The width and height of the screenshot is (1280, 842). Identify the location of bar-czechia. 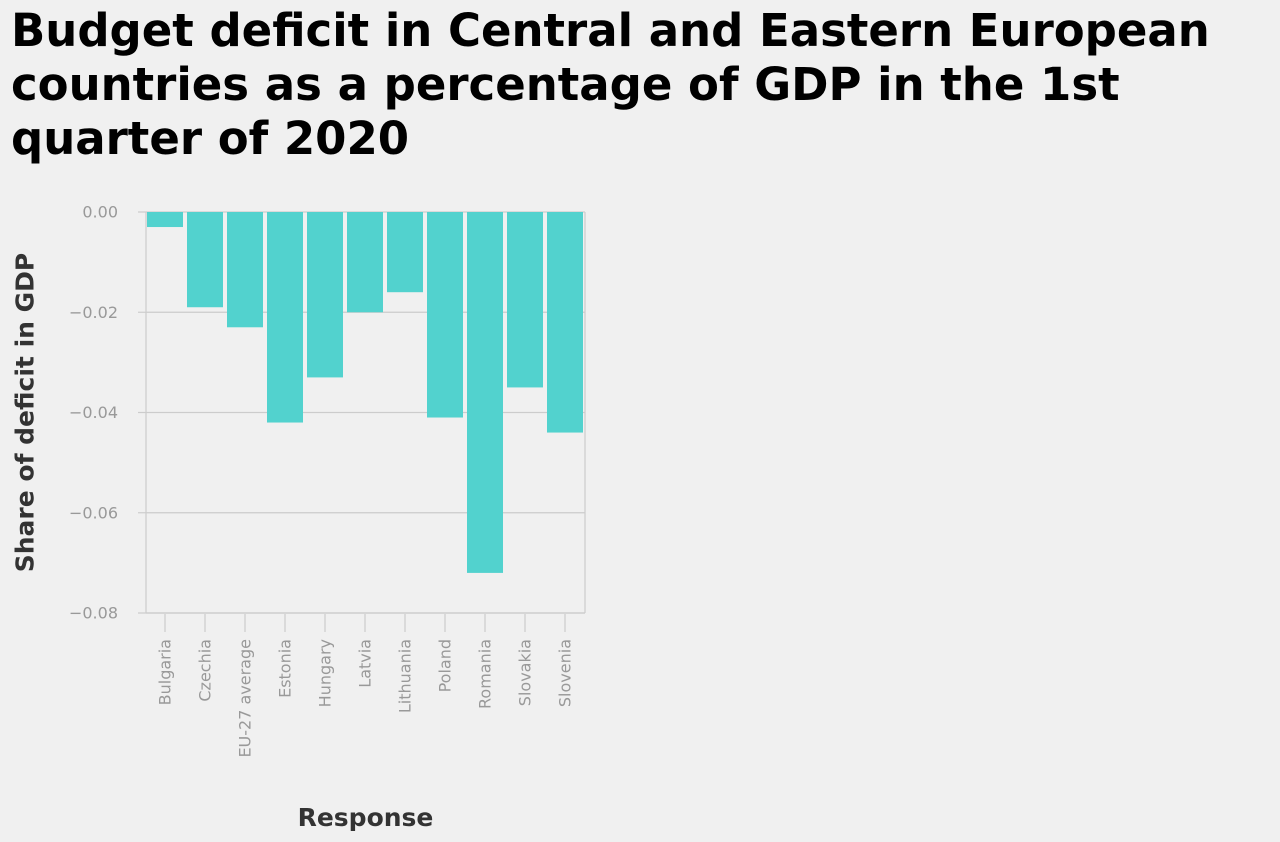
(205, 260).